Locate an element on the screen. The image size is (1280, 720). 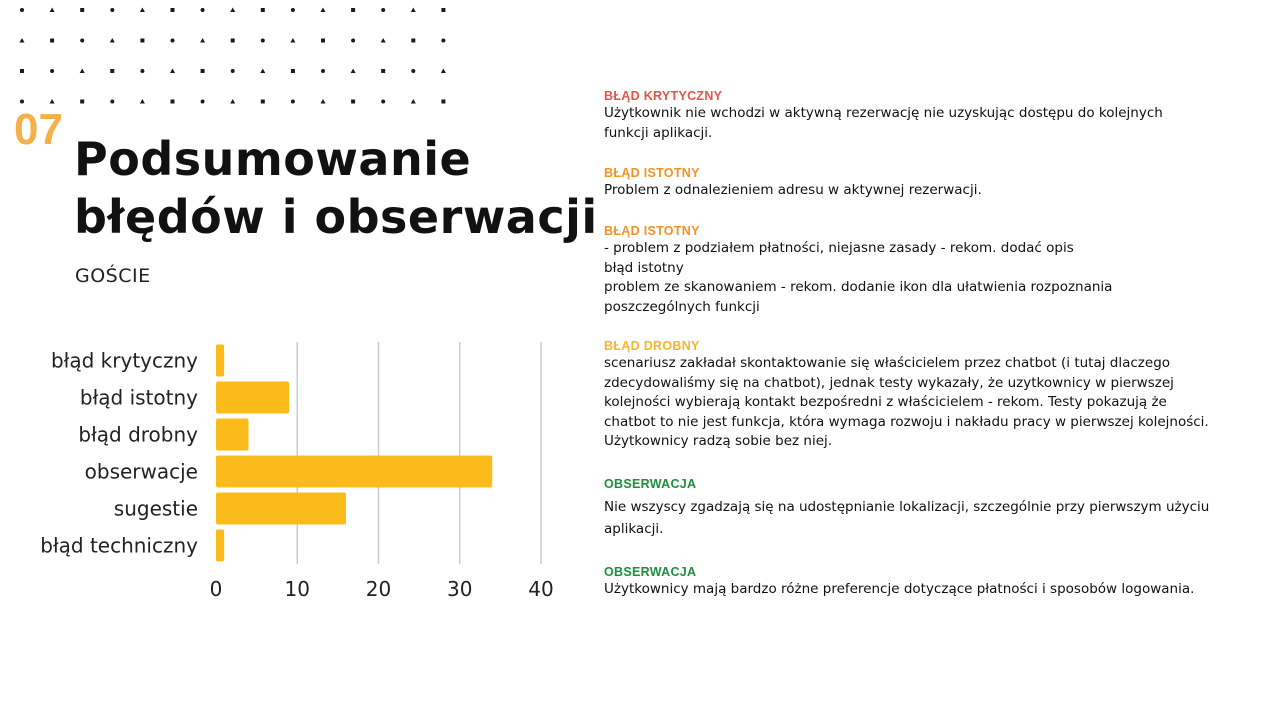
category-label: błąd techniczny is located at coordinates (119, 546).